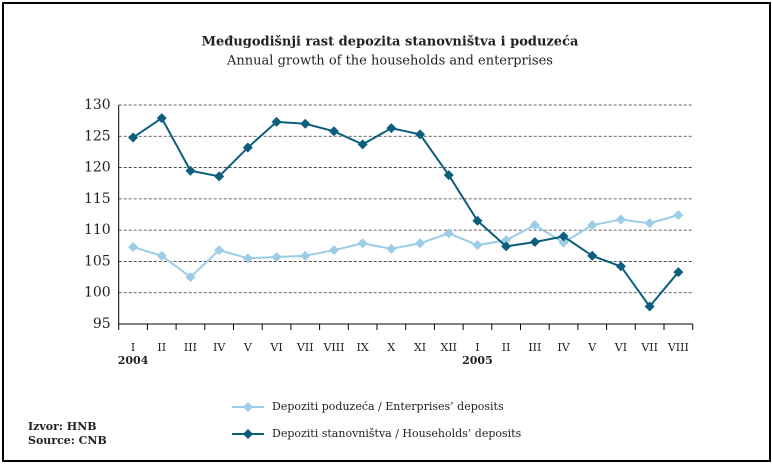 The height and width of the screenshot is (468, 773). What do you see at coordinates (448, 347) in the screenshot?
I see `x-tick-label: XII` at bounding box center [448, 347].